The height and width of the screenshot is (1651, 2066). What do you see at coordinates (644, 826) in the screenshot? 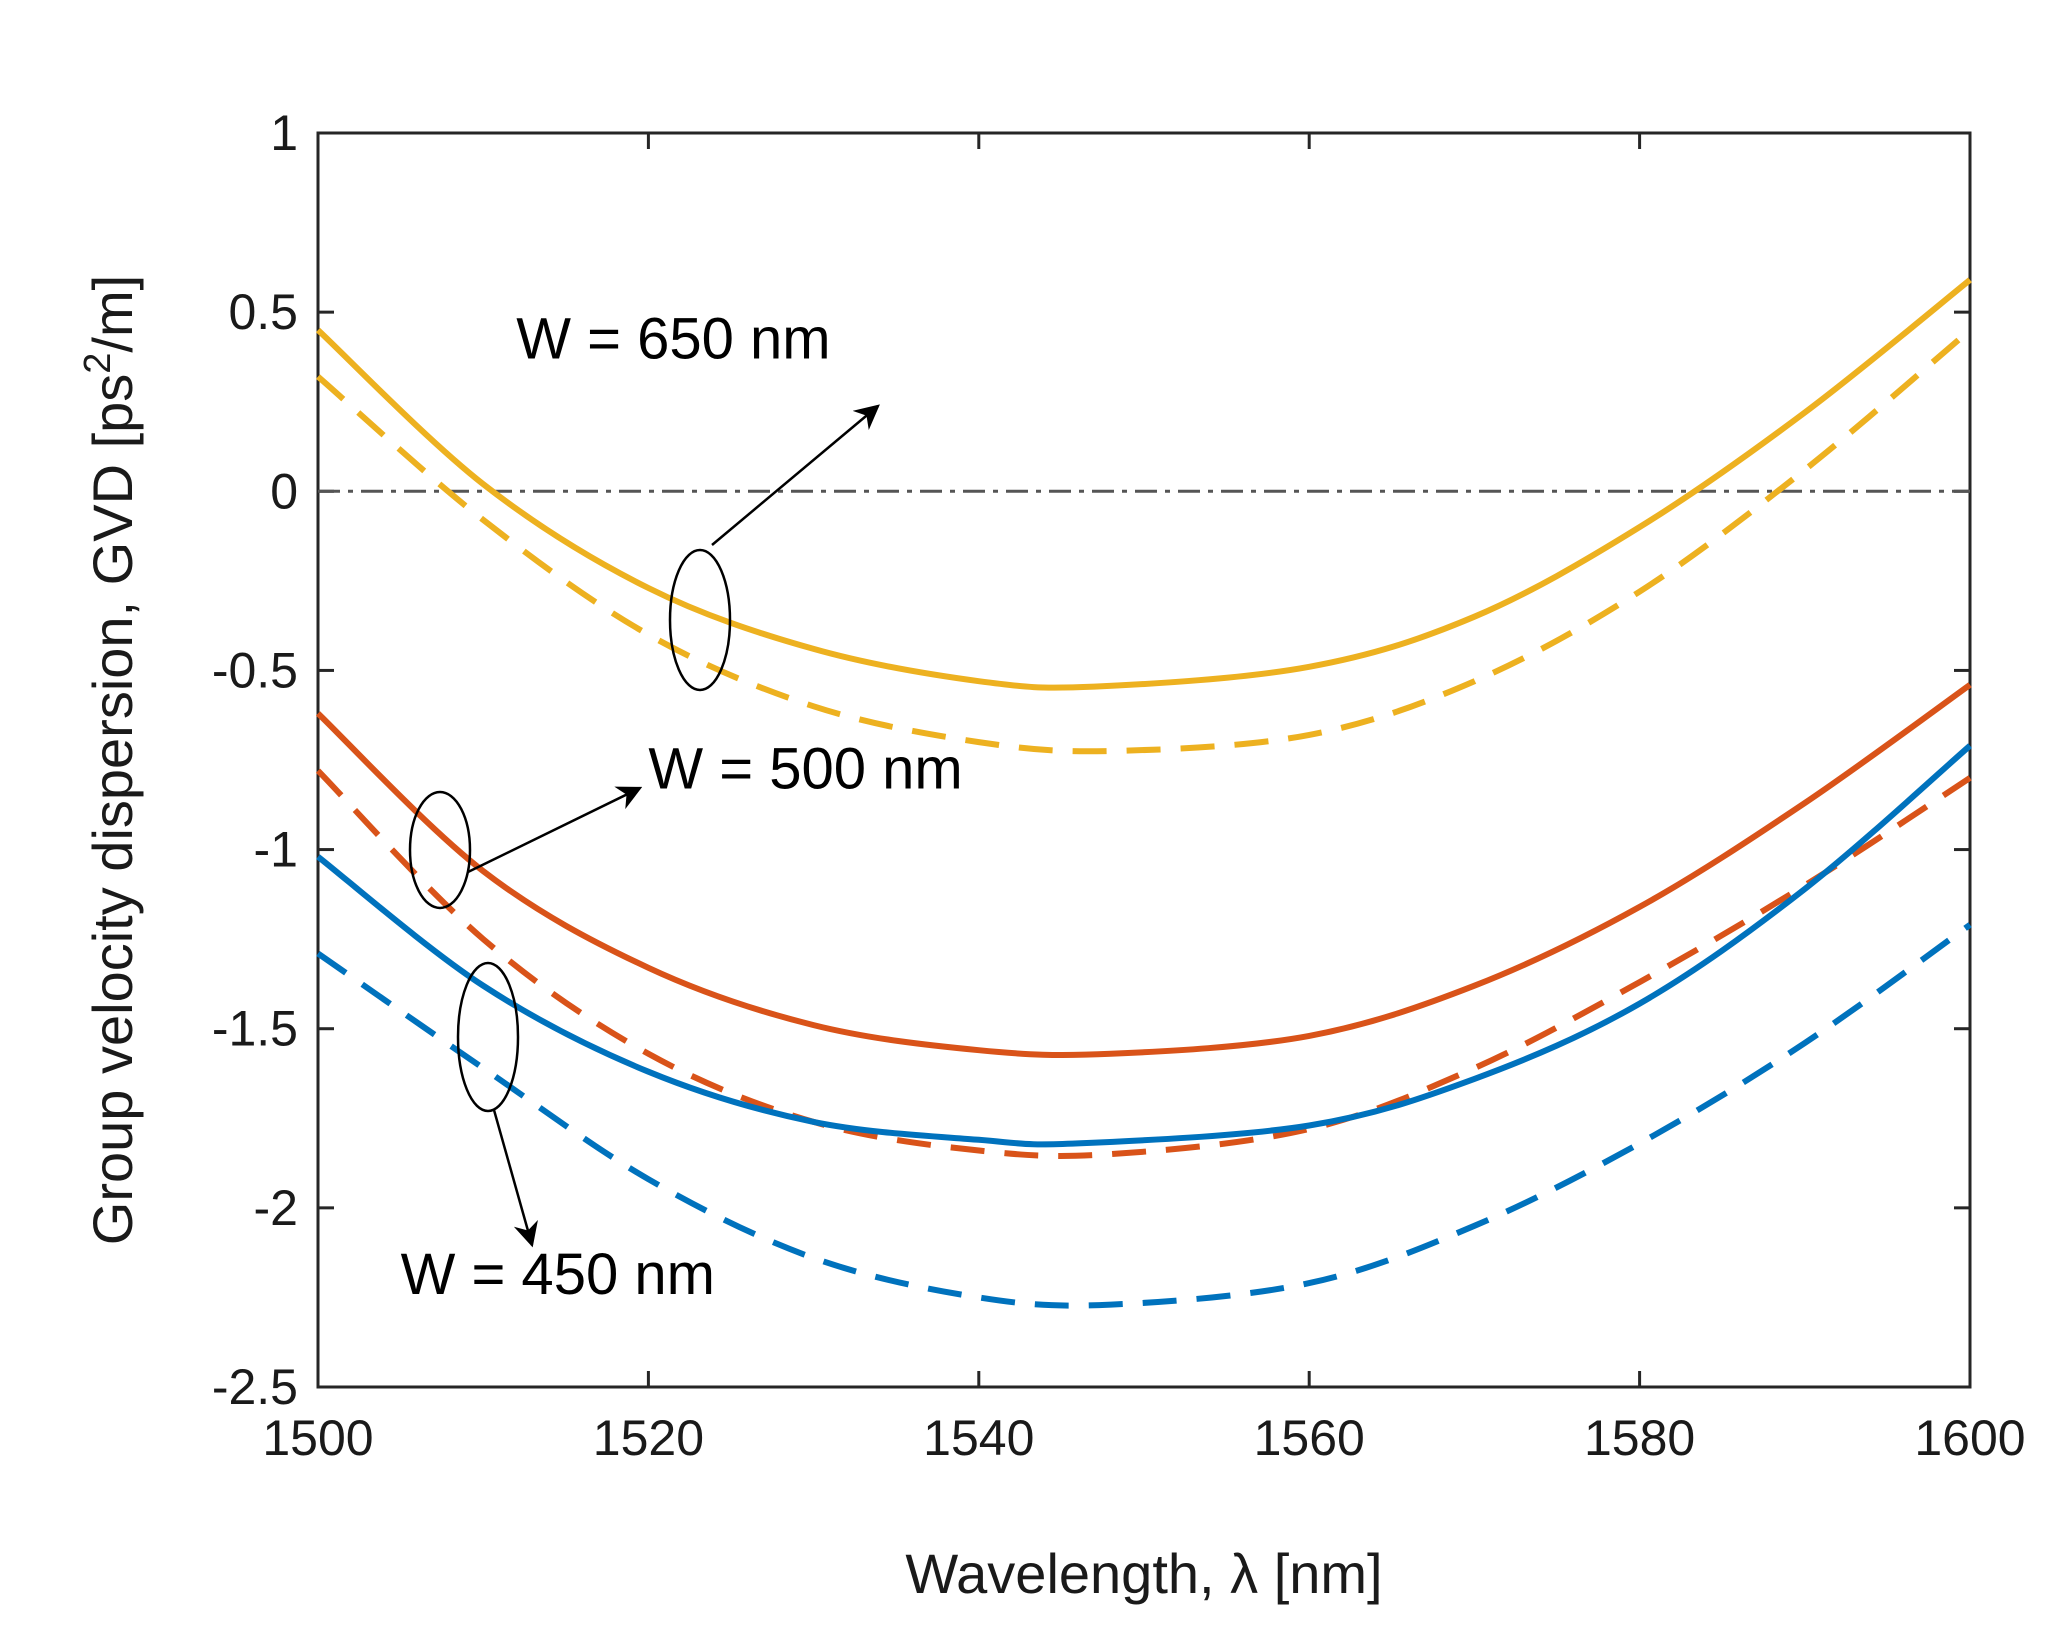
I see `annotation-markers` at bounding box center [644, 826].